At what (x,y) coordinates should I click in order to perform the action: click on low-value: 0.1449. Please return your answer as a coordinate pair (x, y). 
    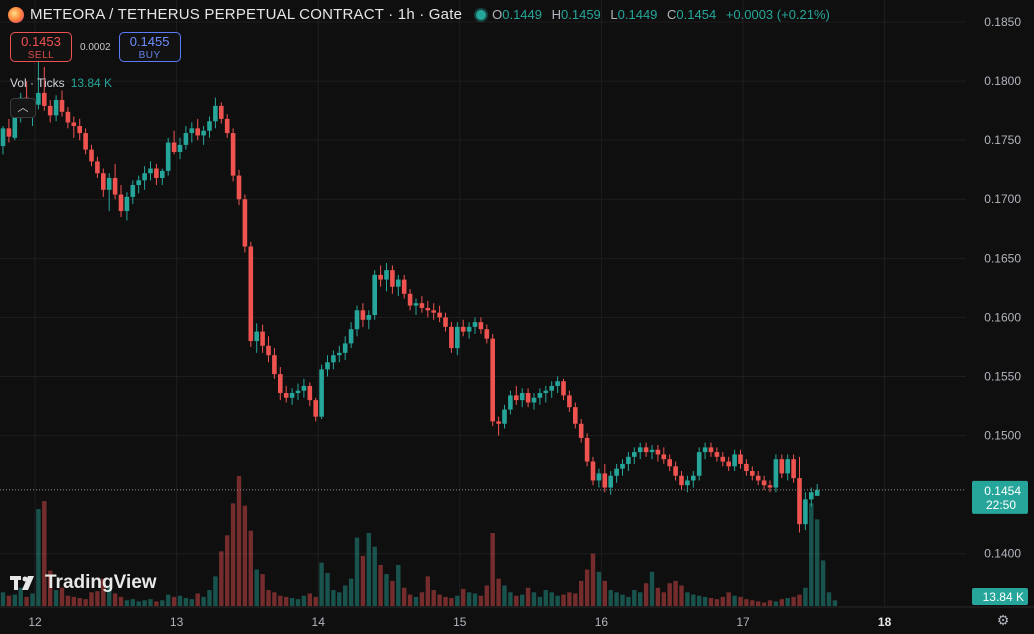
    Looking at the image, I should click on (637, 14).